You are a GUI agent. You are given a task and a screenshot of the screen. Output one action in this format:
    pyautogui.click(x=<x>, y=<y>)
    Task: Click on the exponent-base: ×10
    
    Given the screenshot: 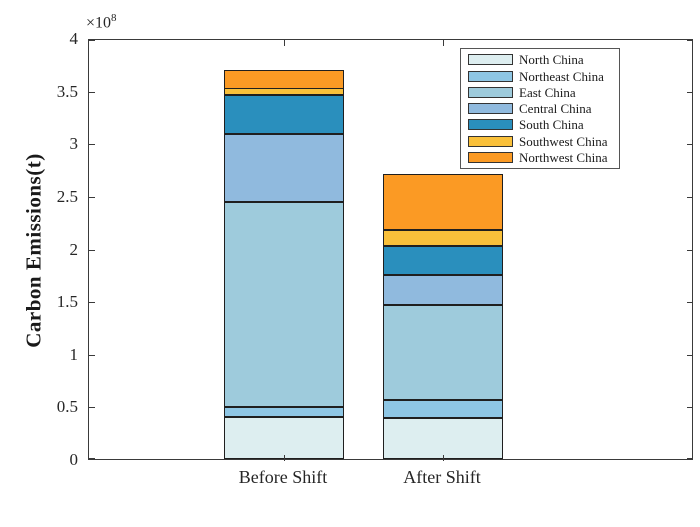 What is the action you would take?
    pyautogui.click(x=99, y=23)
    